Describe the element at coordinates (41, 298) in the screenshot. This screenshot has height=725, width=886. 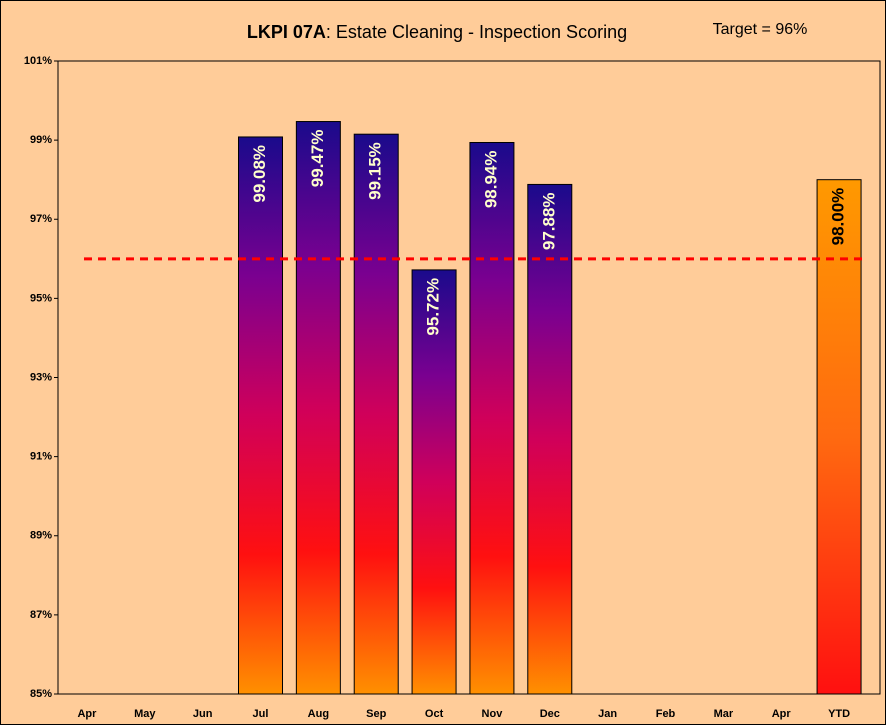
I see `y-tick-label: 95%` at that location.